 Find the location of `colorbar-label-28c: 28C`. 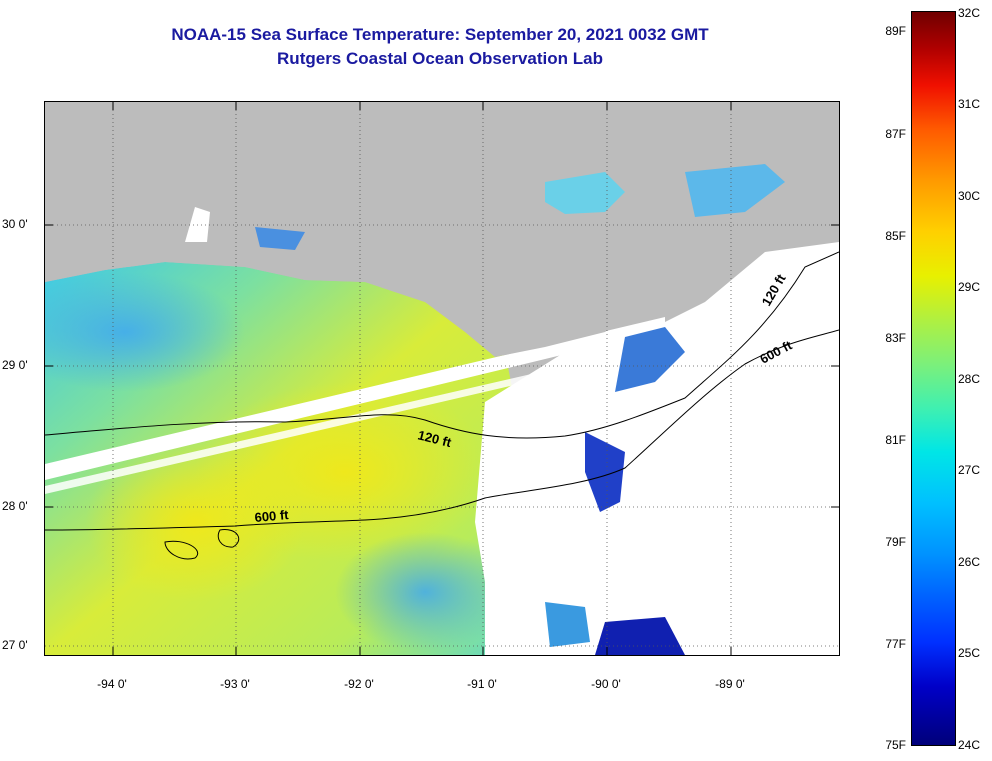

colorbar-label-28c: 28C is located at coordinates (969, 379).